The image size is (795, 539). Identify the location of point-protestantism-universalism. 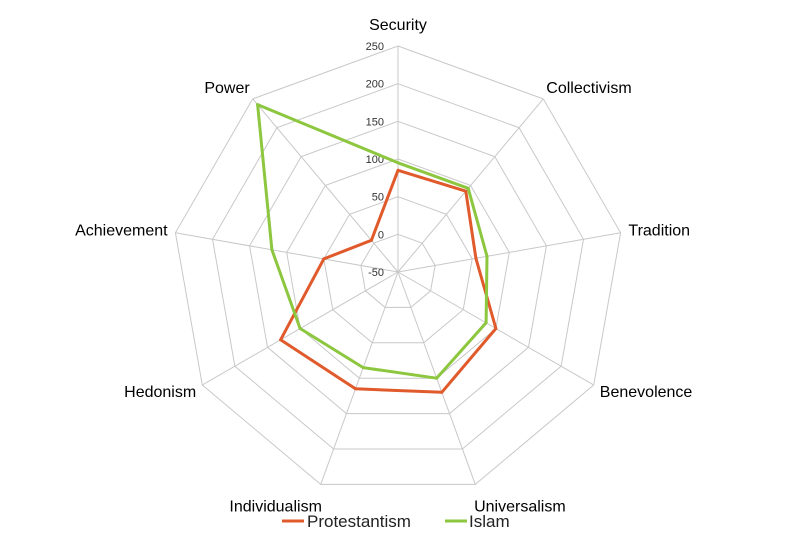
(442, 392).